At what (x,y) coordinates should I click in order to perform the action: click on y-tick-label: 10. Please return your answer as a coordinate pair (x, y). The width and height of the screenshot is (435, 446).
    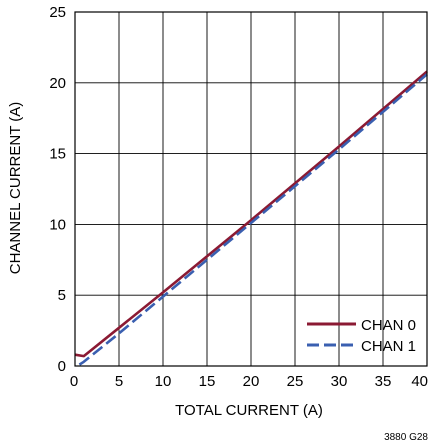
    Looking at the image, I should click on (57, 224).